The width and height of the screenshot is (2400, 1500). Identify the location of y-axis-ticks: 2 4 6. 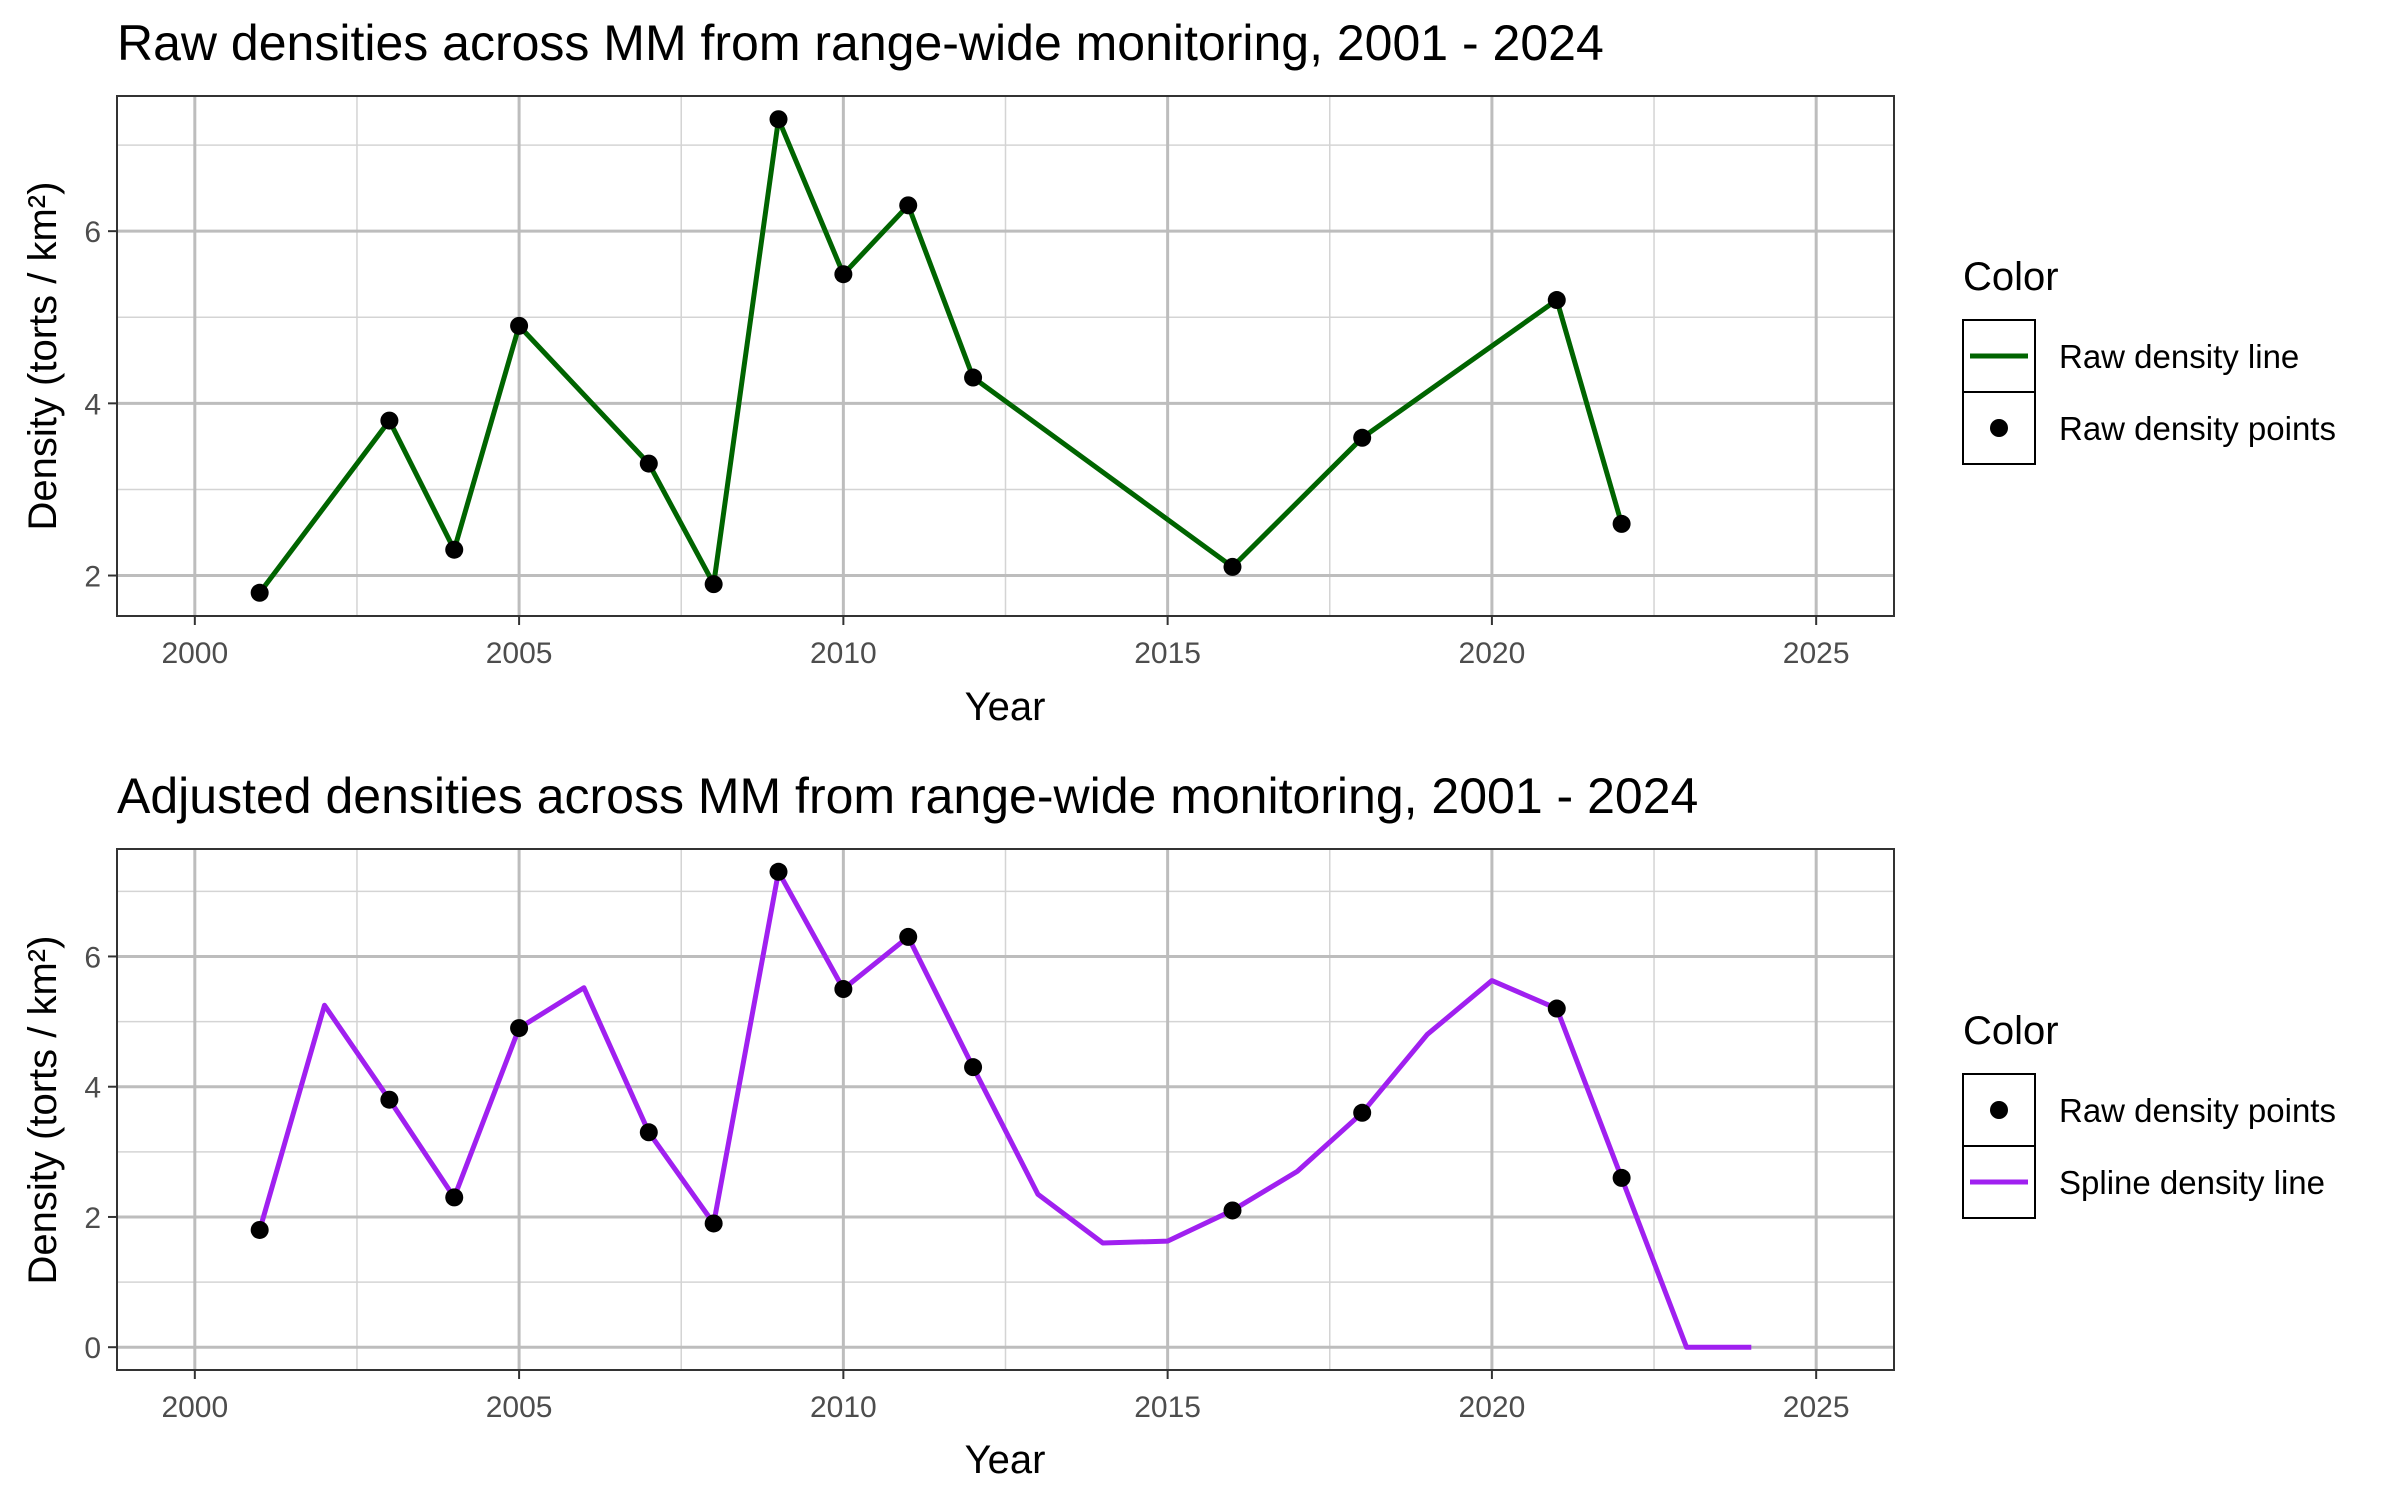
(100, 405).